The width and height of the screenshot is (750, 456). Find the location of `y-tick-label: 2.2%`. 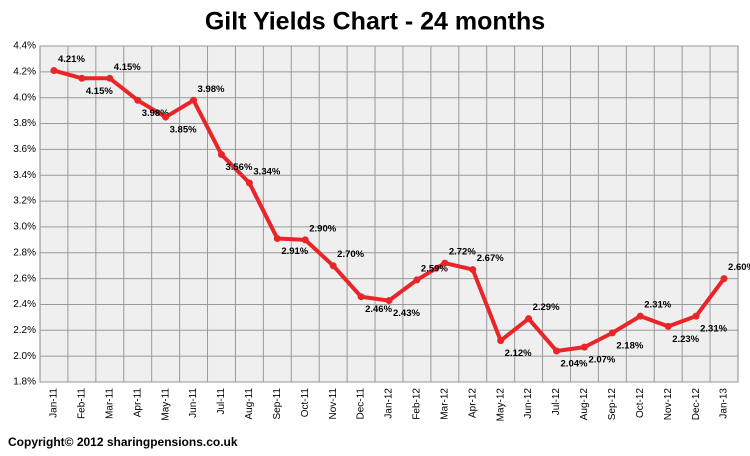

y-tick-label: 2.2% is located at coordinates (24, 330).